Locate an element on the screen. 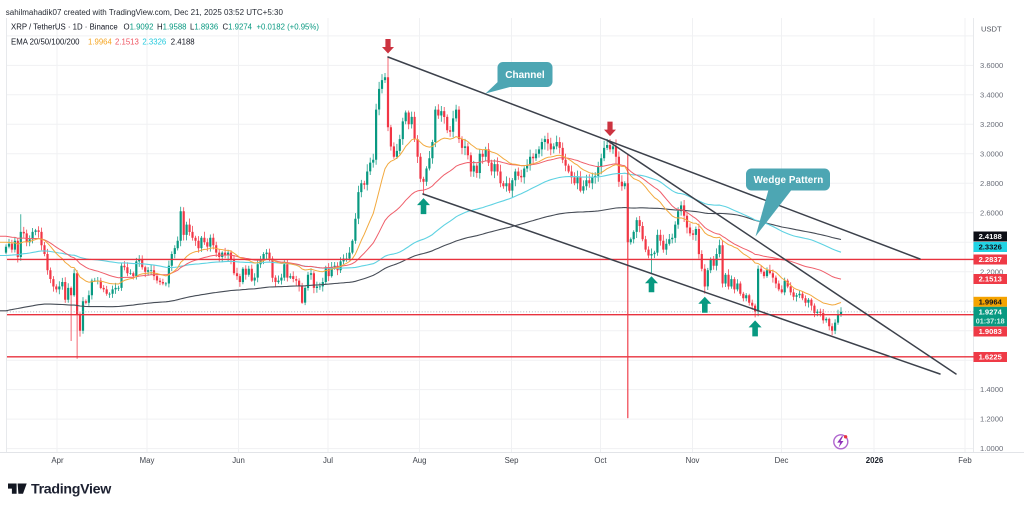 The height and width of the screenshot is (514, 1024). svg-text: 2.3326 is located at coordinates (990, 247).